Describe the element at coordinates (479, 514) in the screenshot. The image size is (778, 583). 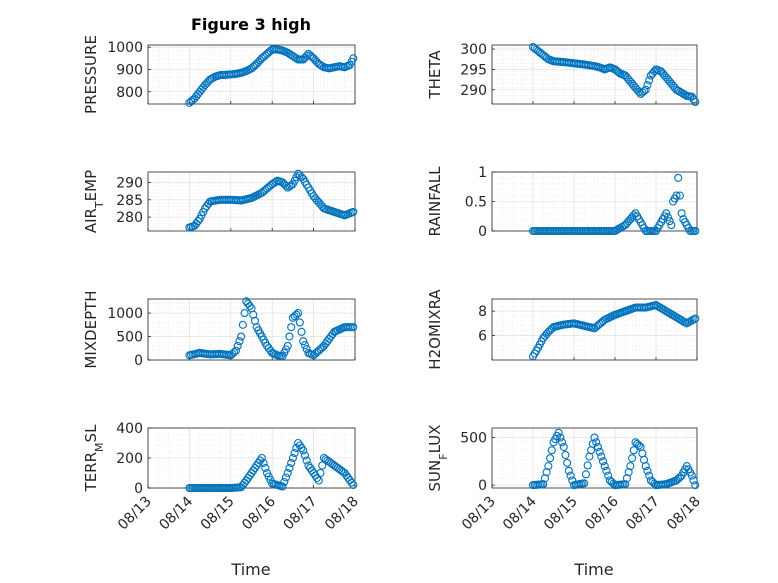
I see `x-tick-label: 08/13` at that location.